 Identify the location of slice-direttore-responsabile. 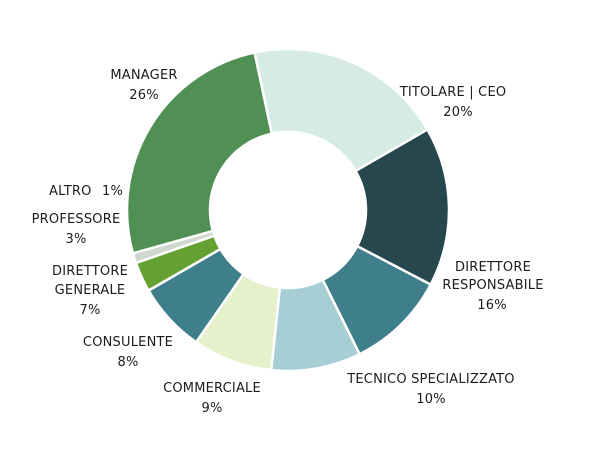
(402, 207).